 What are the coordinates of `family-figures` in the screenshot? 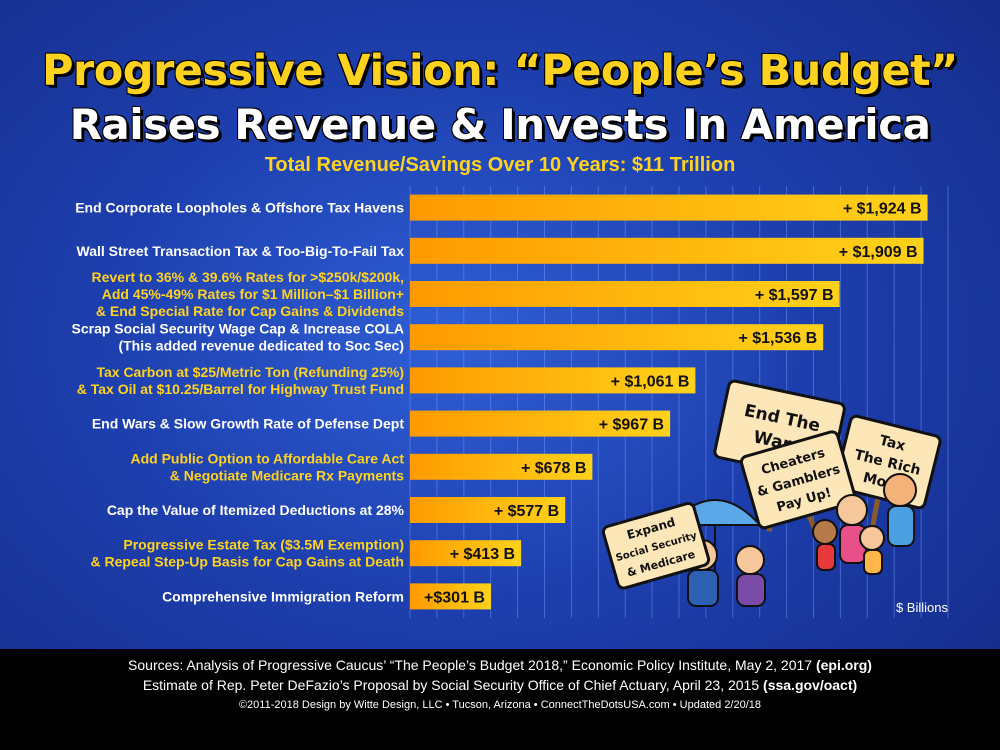 It's located at (864, 524).